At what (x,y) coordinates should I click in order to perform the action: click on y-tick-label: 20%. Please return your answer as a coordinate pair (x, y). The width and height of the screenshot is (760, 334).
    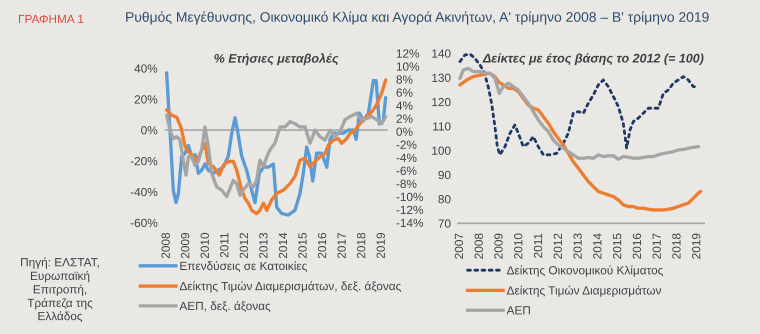
    Looking at the image, I should click on (146, 99).